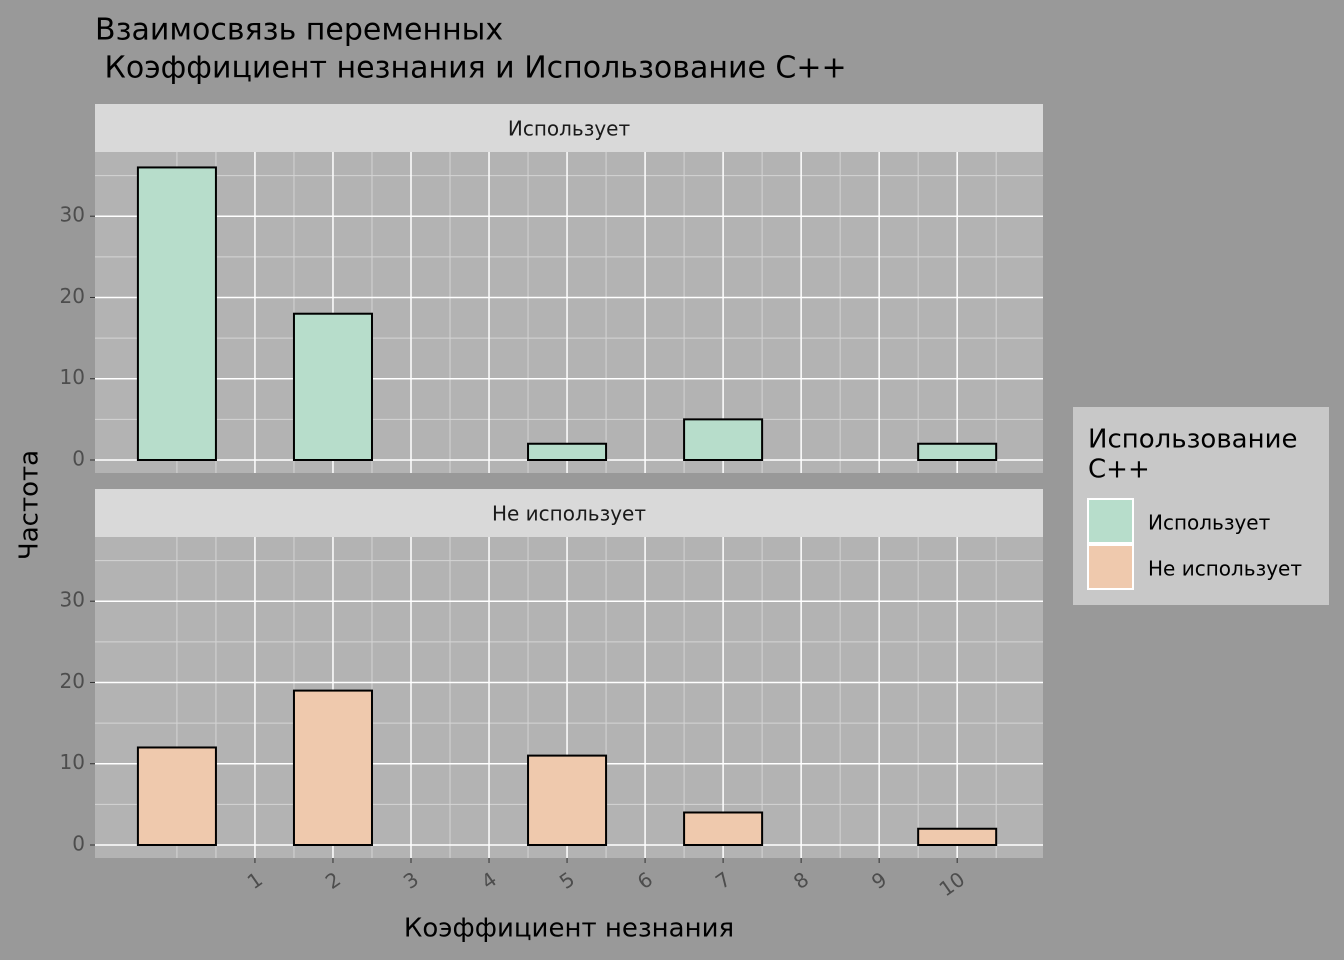 Image resolution: width=1344 pixels, height=960 pixels. I want to click on x-axis-label: Коэффициент незнания, so click(569, 929).